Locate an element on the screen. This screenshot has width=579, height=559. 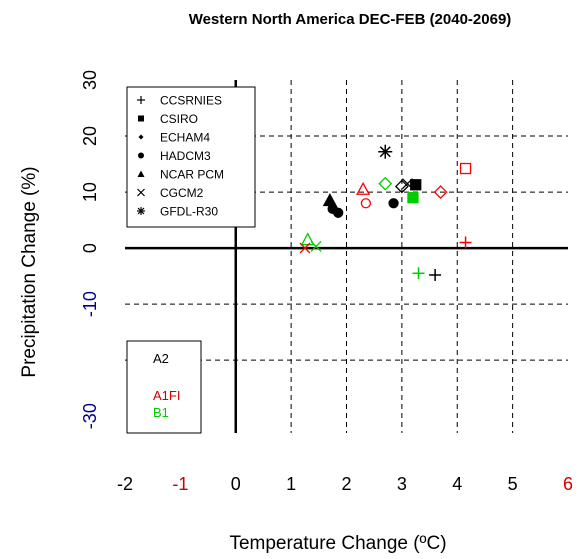
x-tick-label: -2 is located at coordinates (125, 484).